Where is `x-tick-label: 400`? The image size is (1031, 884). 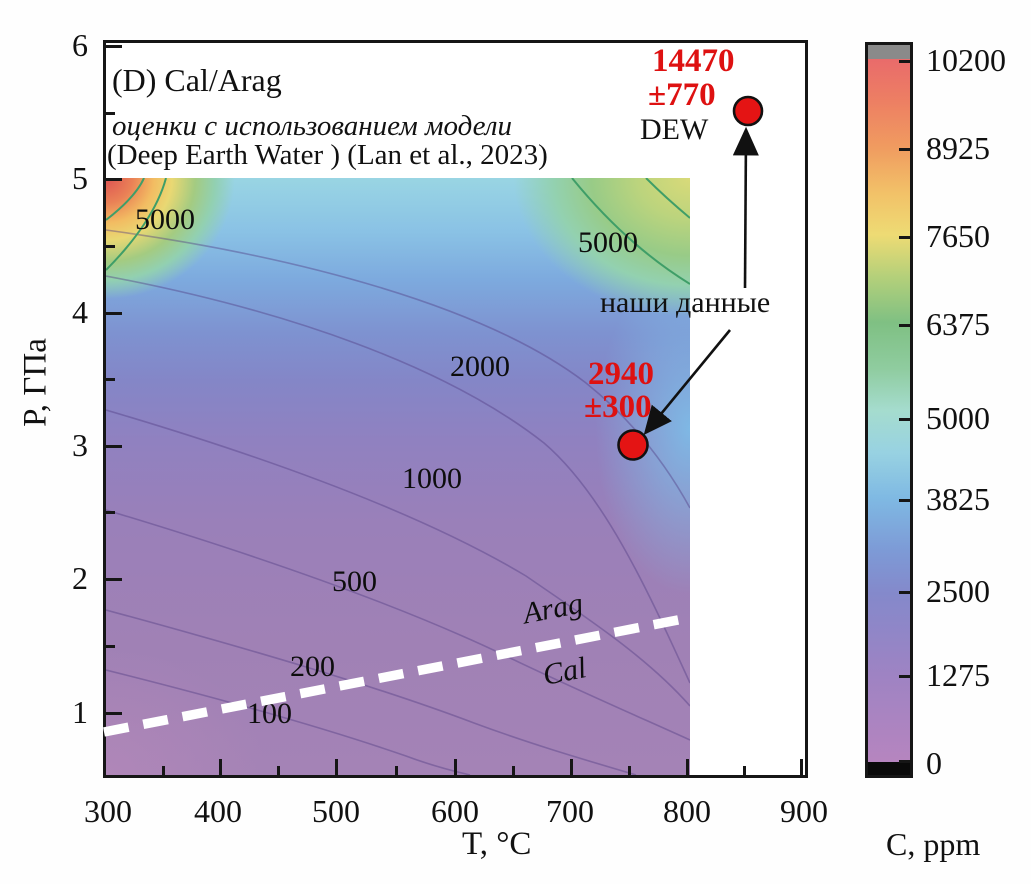
x-tick-label: 400 is located at coordinates (218, 811).